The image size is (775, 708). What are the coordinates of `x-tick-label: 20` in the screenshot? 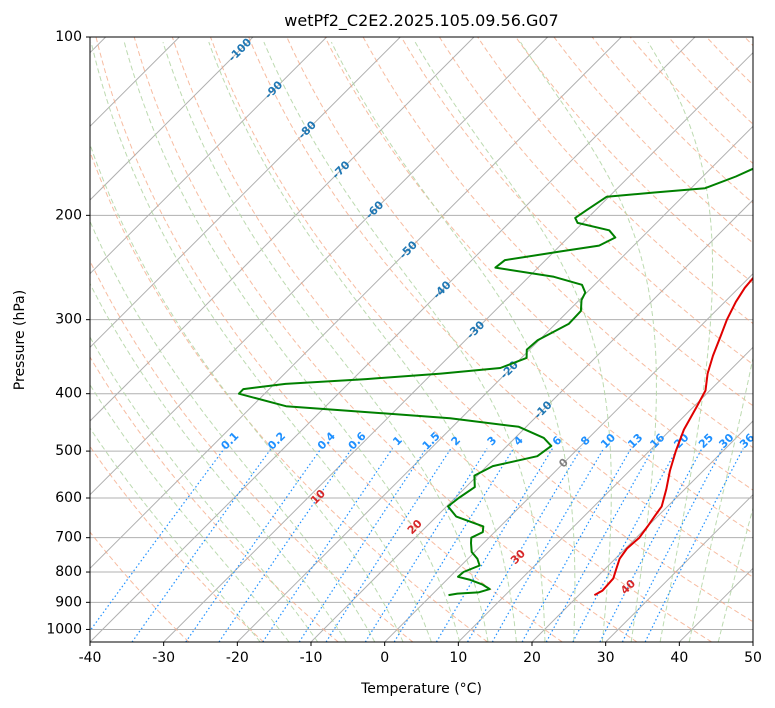 It's located at (532, 658).